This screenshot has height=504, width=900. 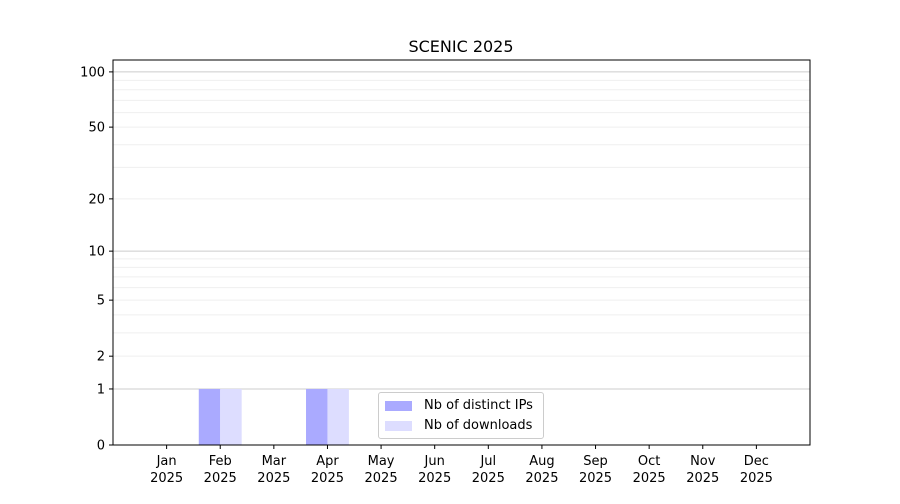 I want to click on y-tick-label: 10, so click(x=96, y=252).